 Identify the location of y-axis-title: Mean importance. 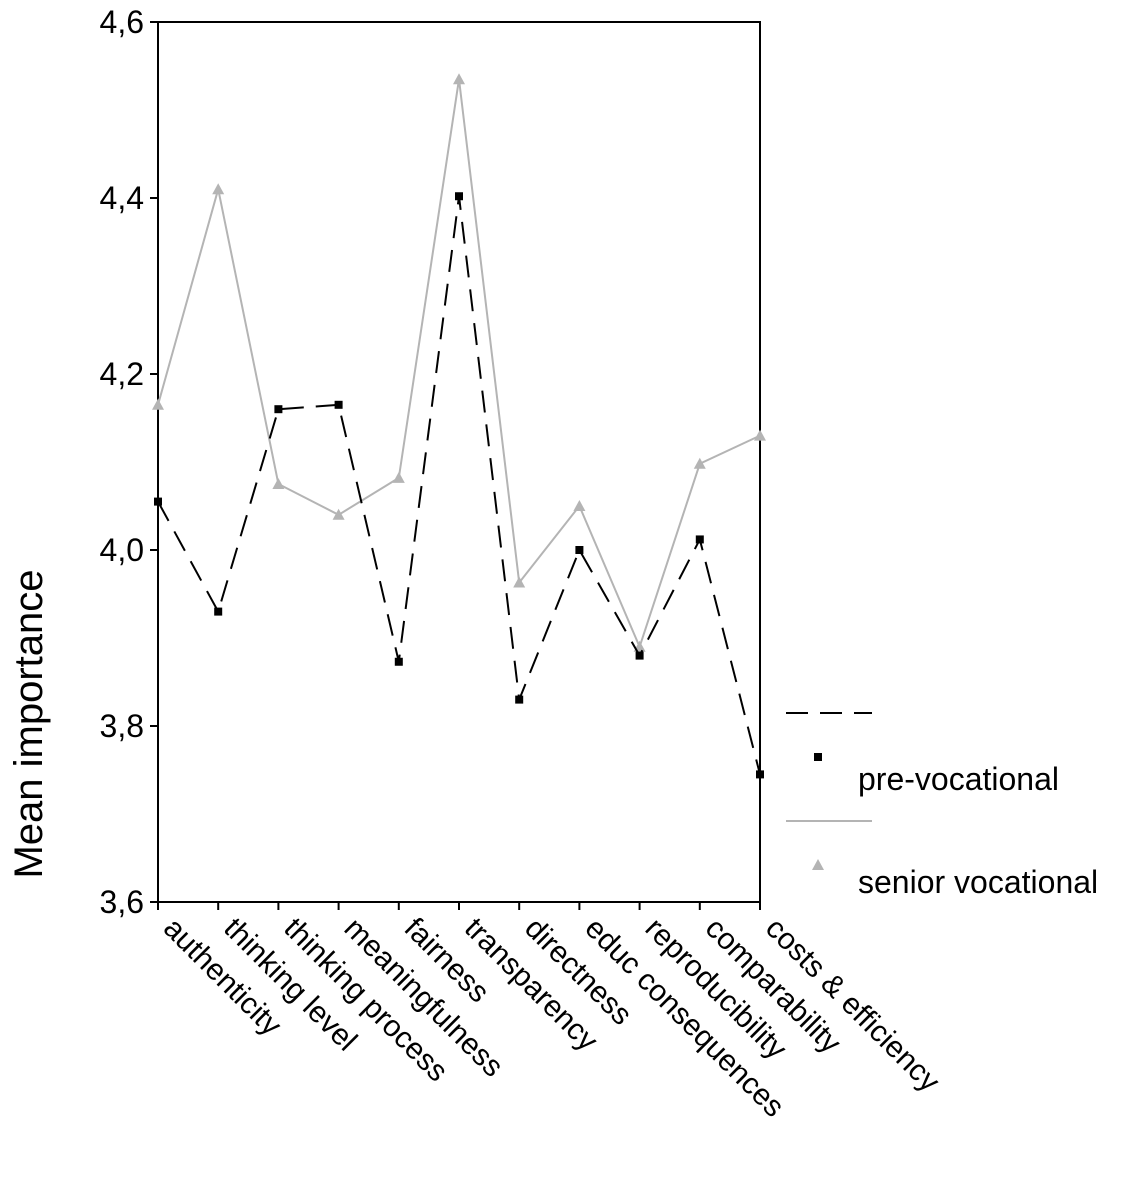
(29, 723).